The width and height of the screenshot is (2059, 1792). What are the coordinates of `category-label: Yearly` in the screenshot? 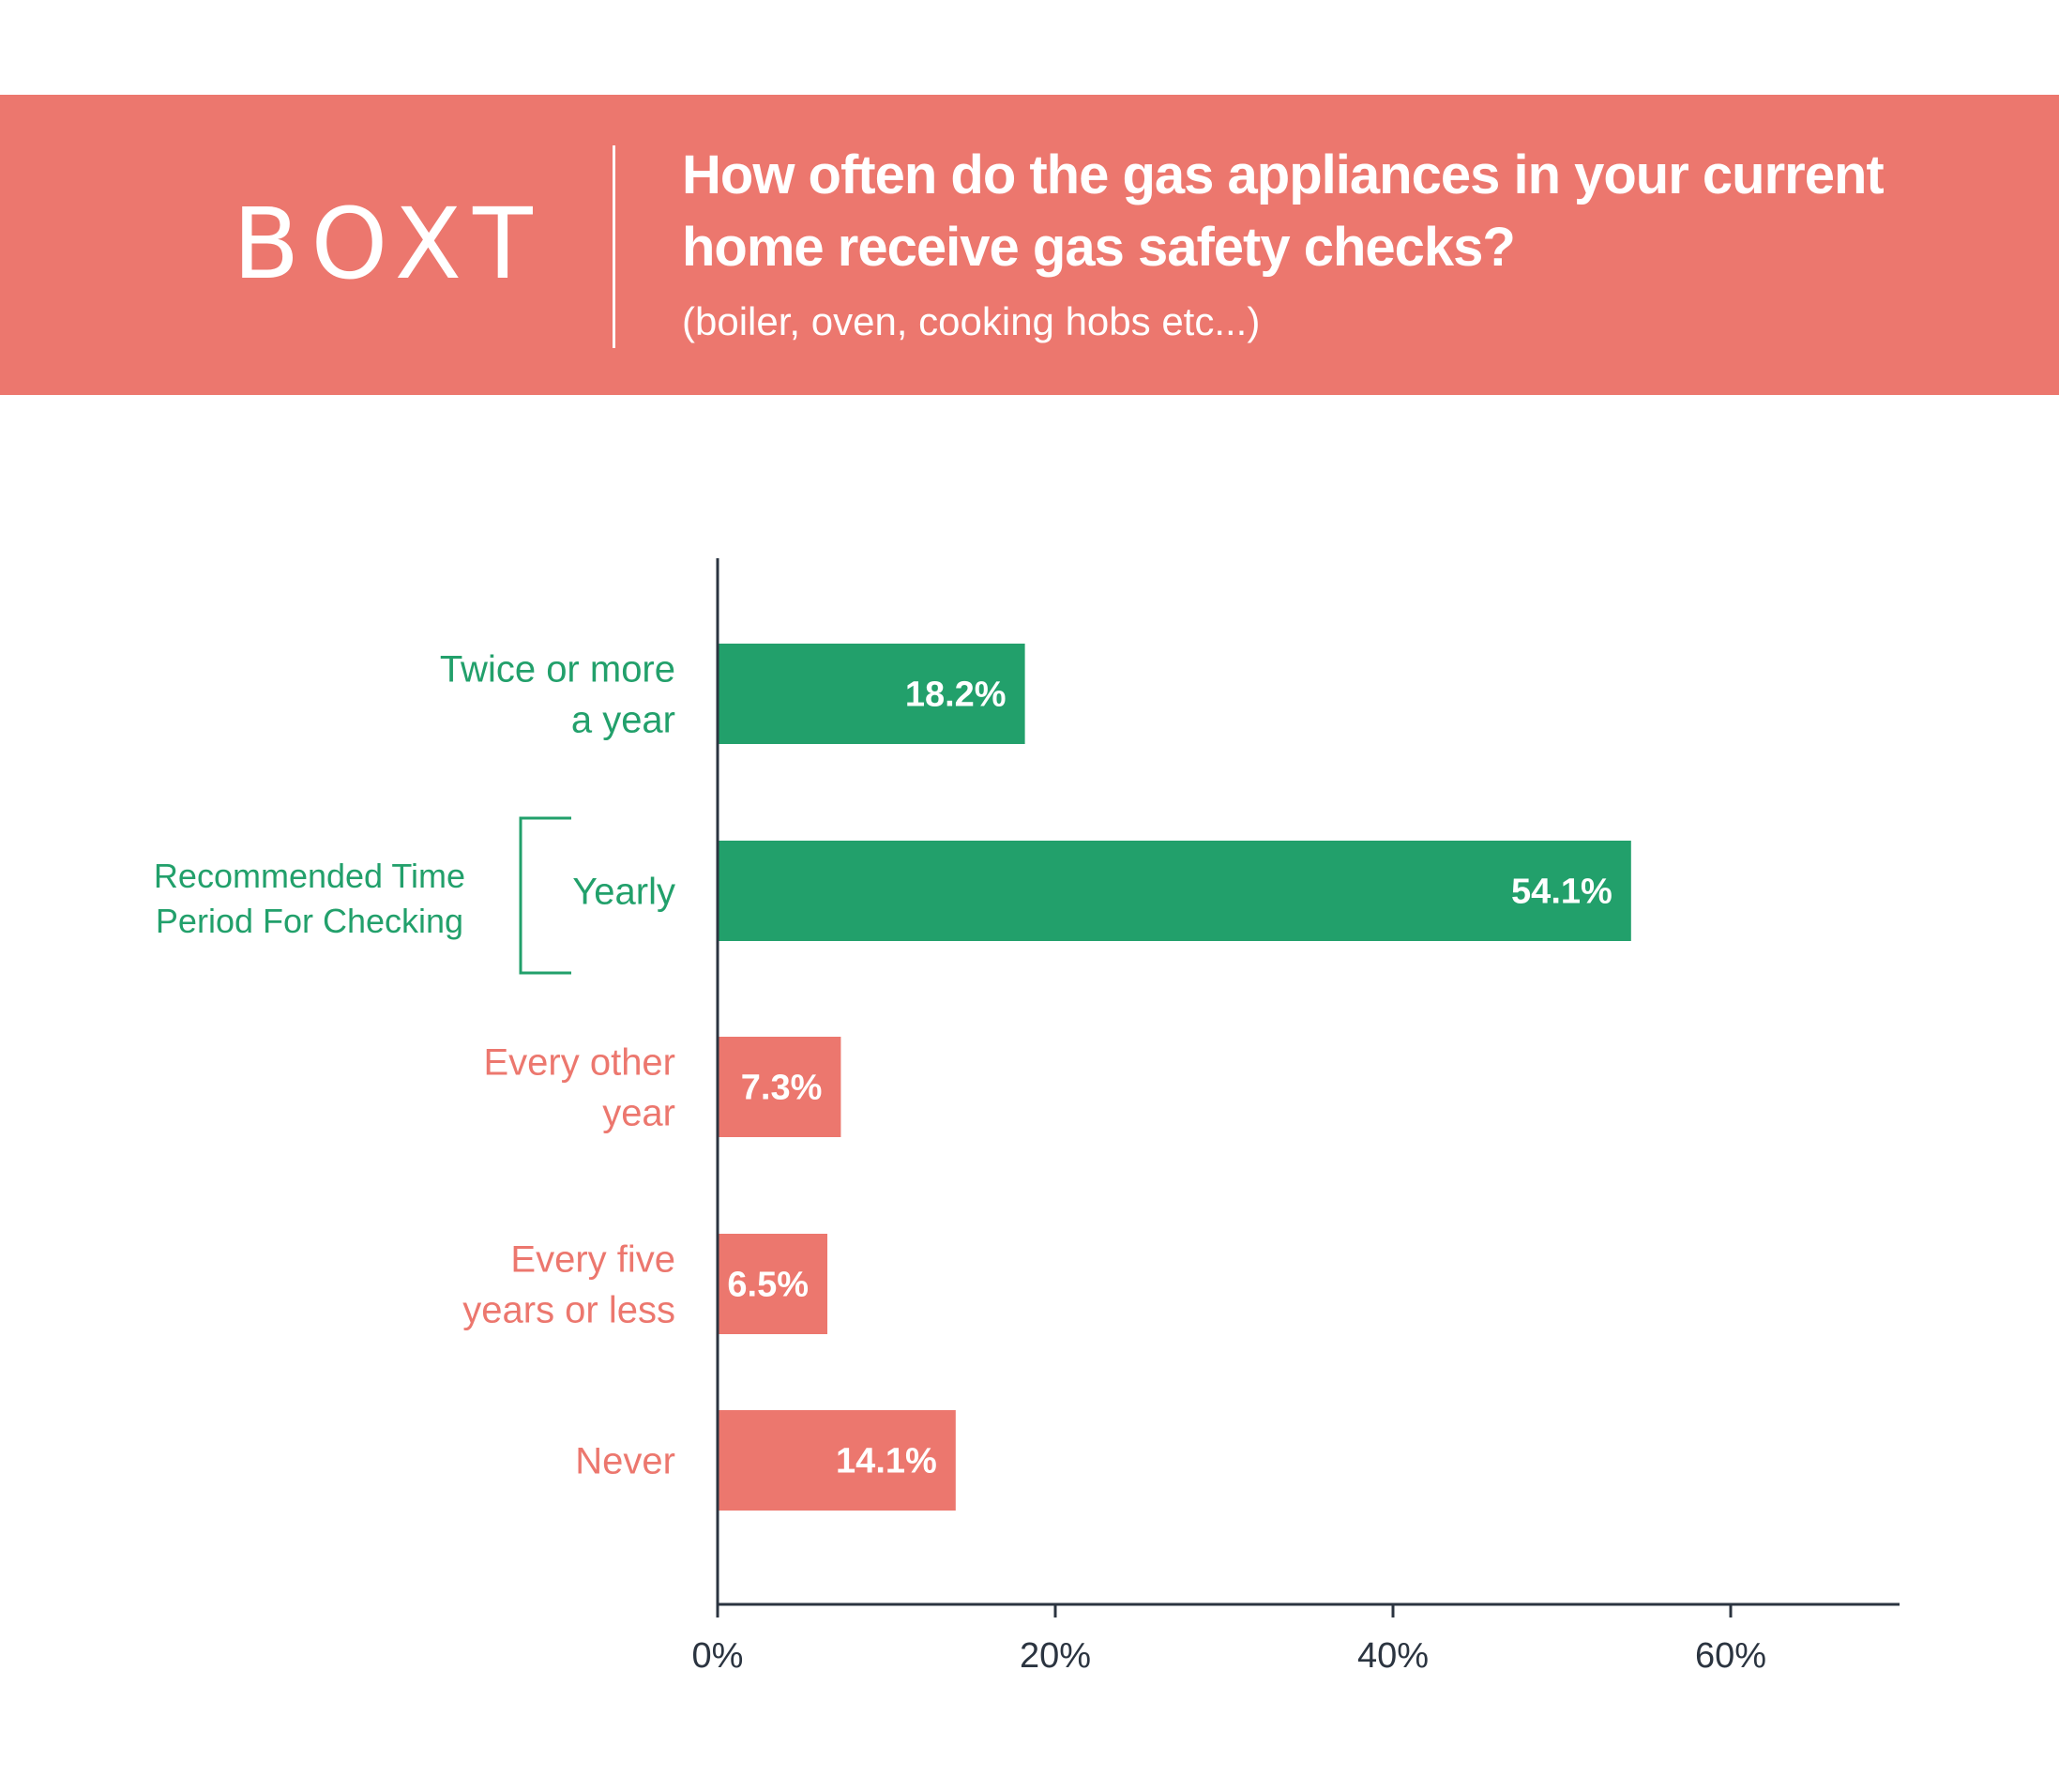 It's located at (623, 892).